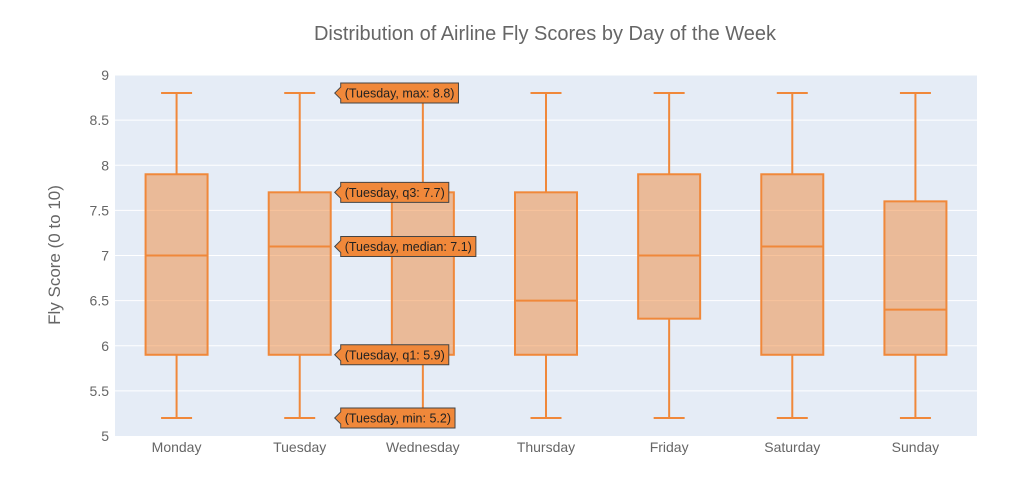  Describe the element at coordinates (100, 391) in the screenshot. I see `y-tick-label: 5.5` at that location.